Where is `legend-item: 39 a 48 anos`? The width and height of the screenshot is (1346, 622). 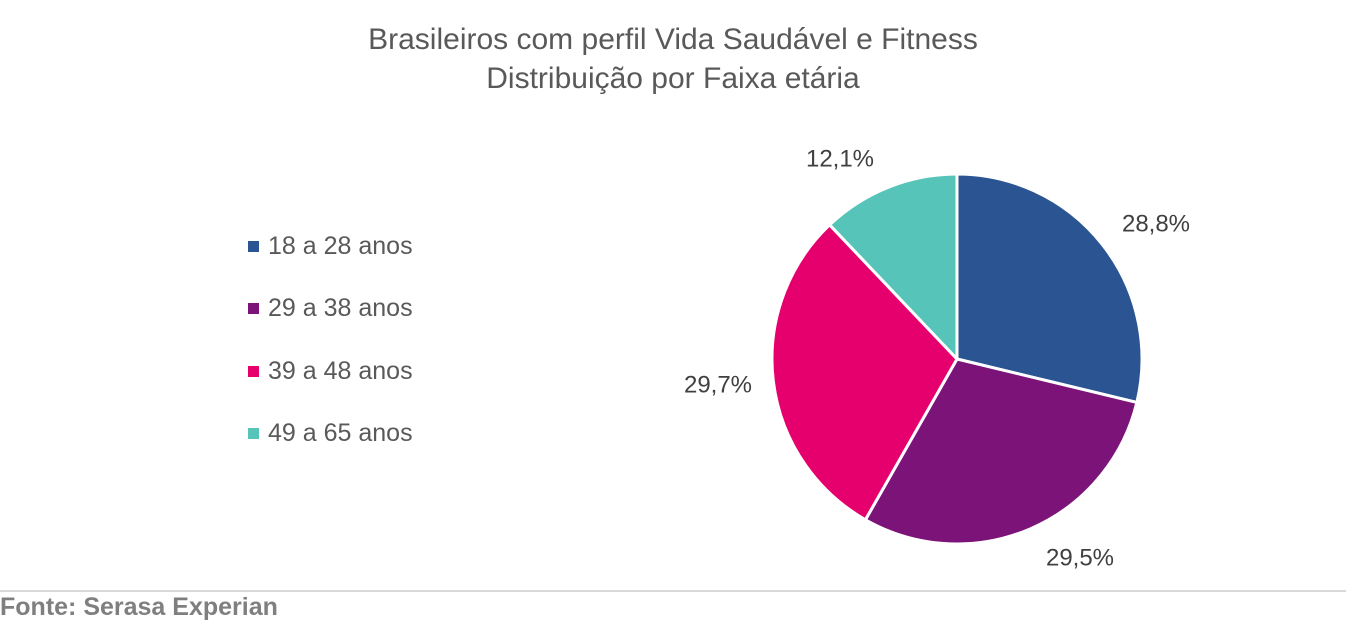
legend-item: 39 a 48 anos is located at coordinates (330, 371).